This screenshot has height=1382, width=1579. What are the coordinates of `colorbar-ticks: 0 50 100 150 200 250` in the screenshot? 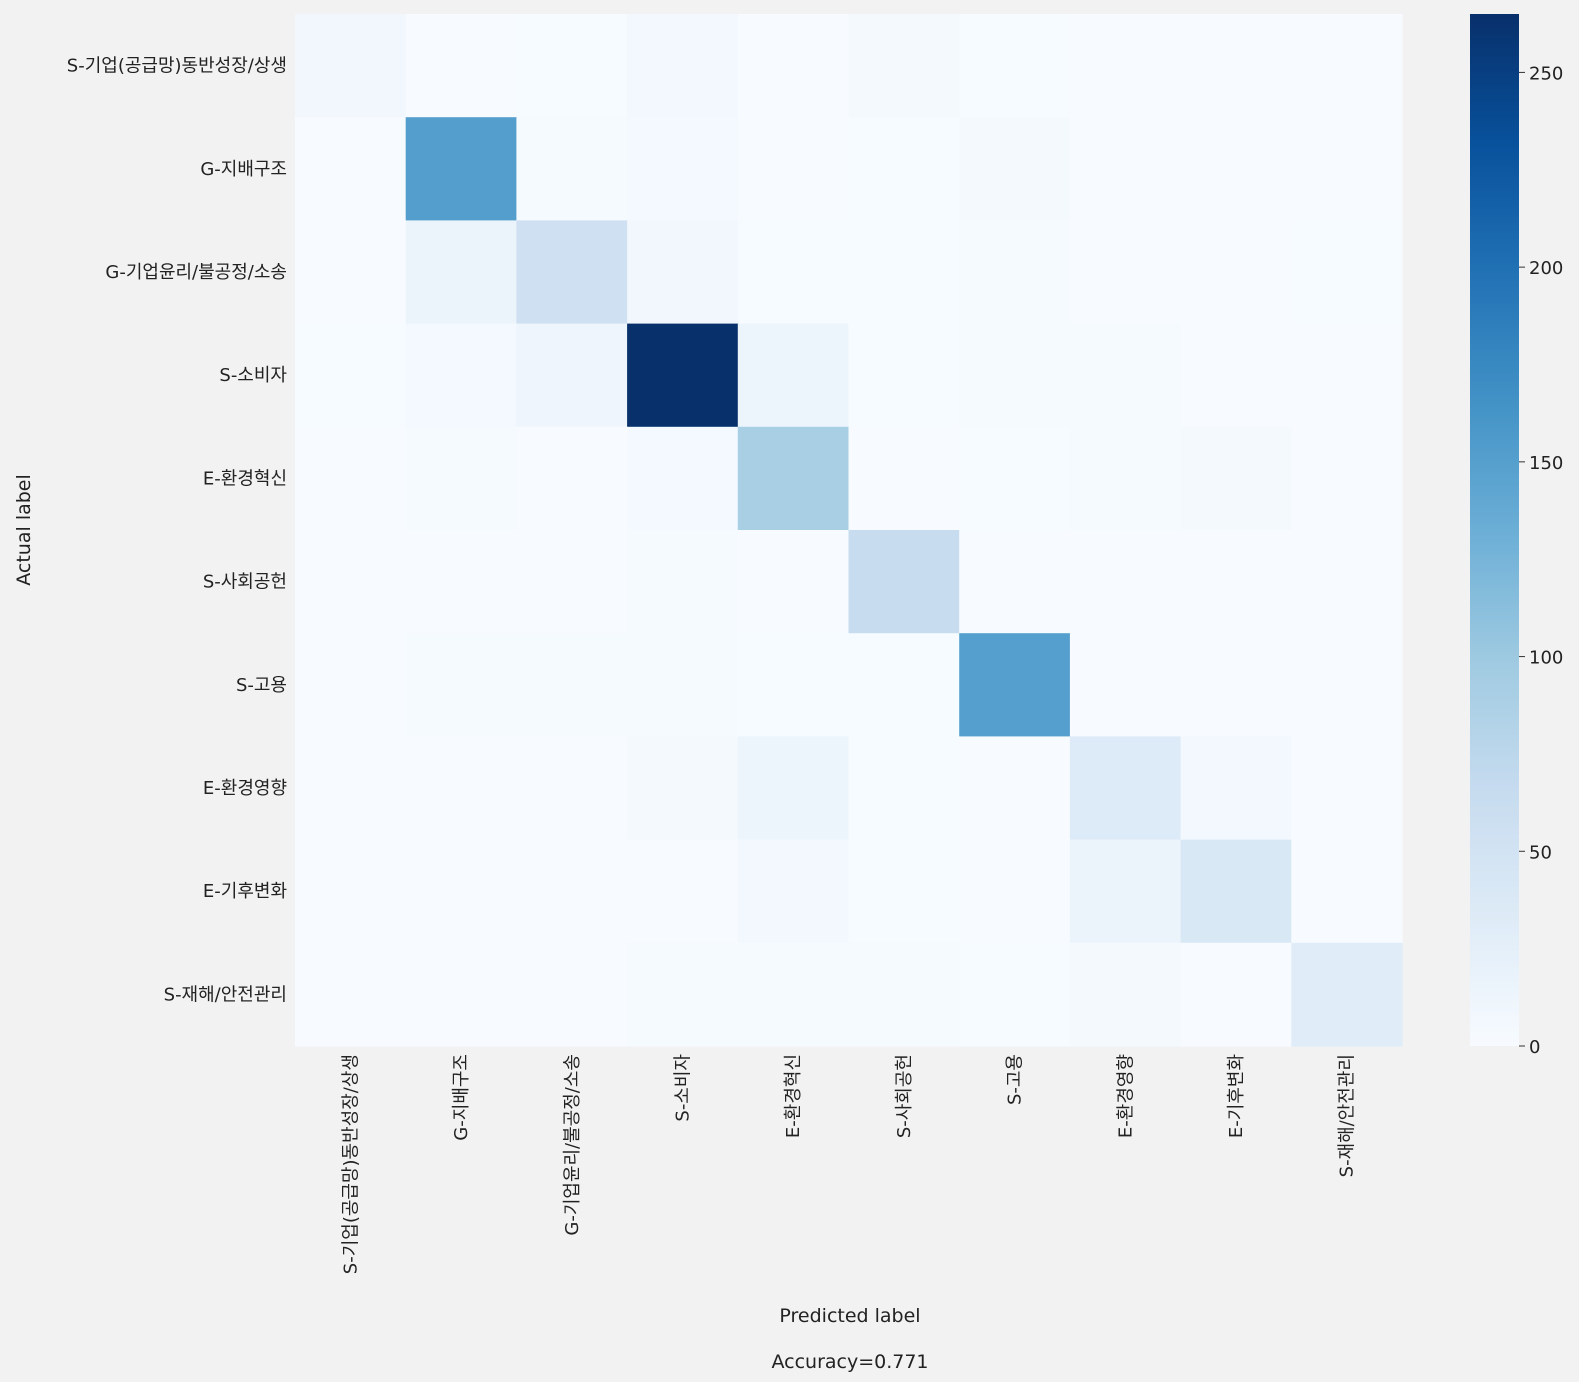 It's located at (1541, 560).